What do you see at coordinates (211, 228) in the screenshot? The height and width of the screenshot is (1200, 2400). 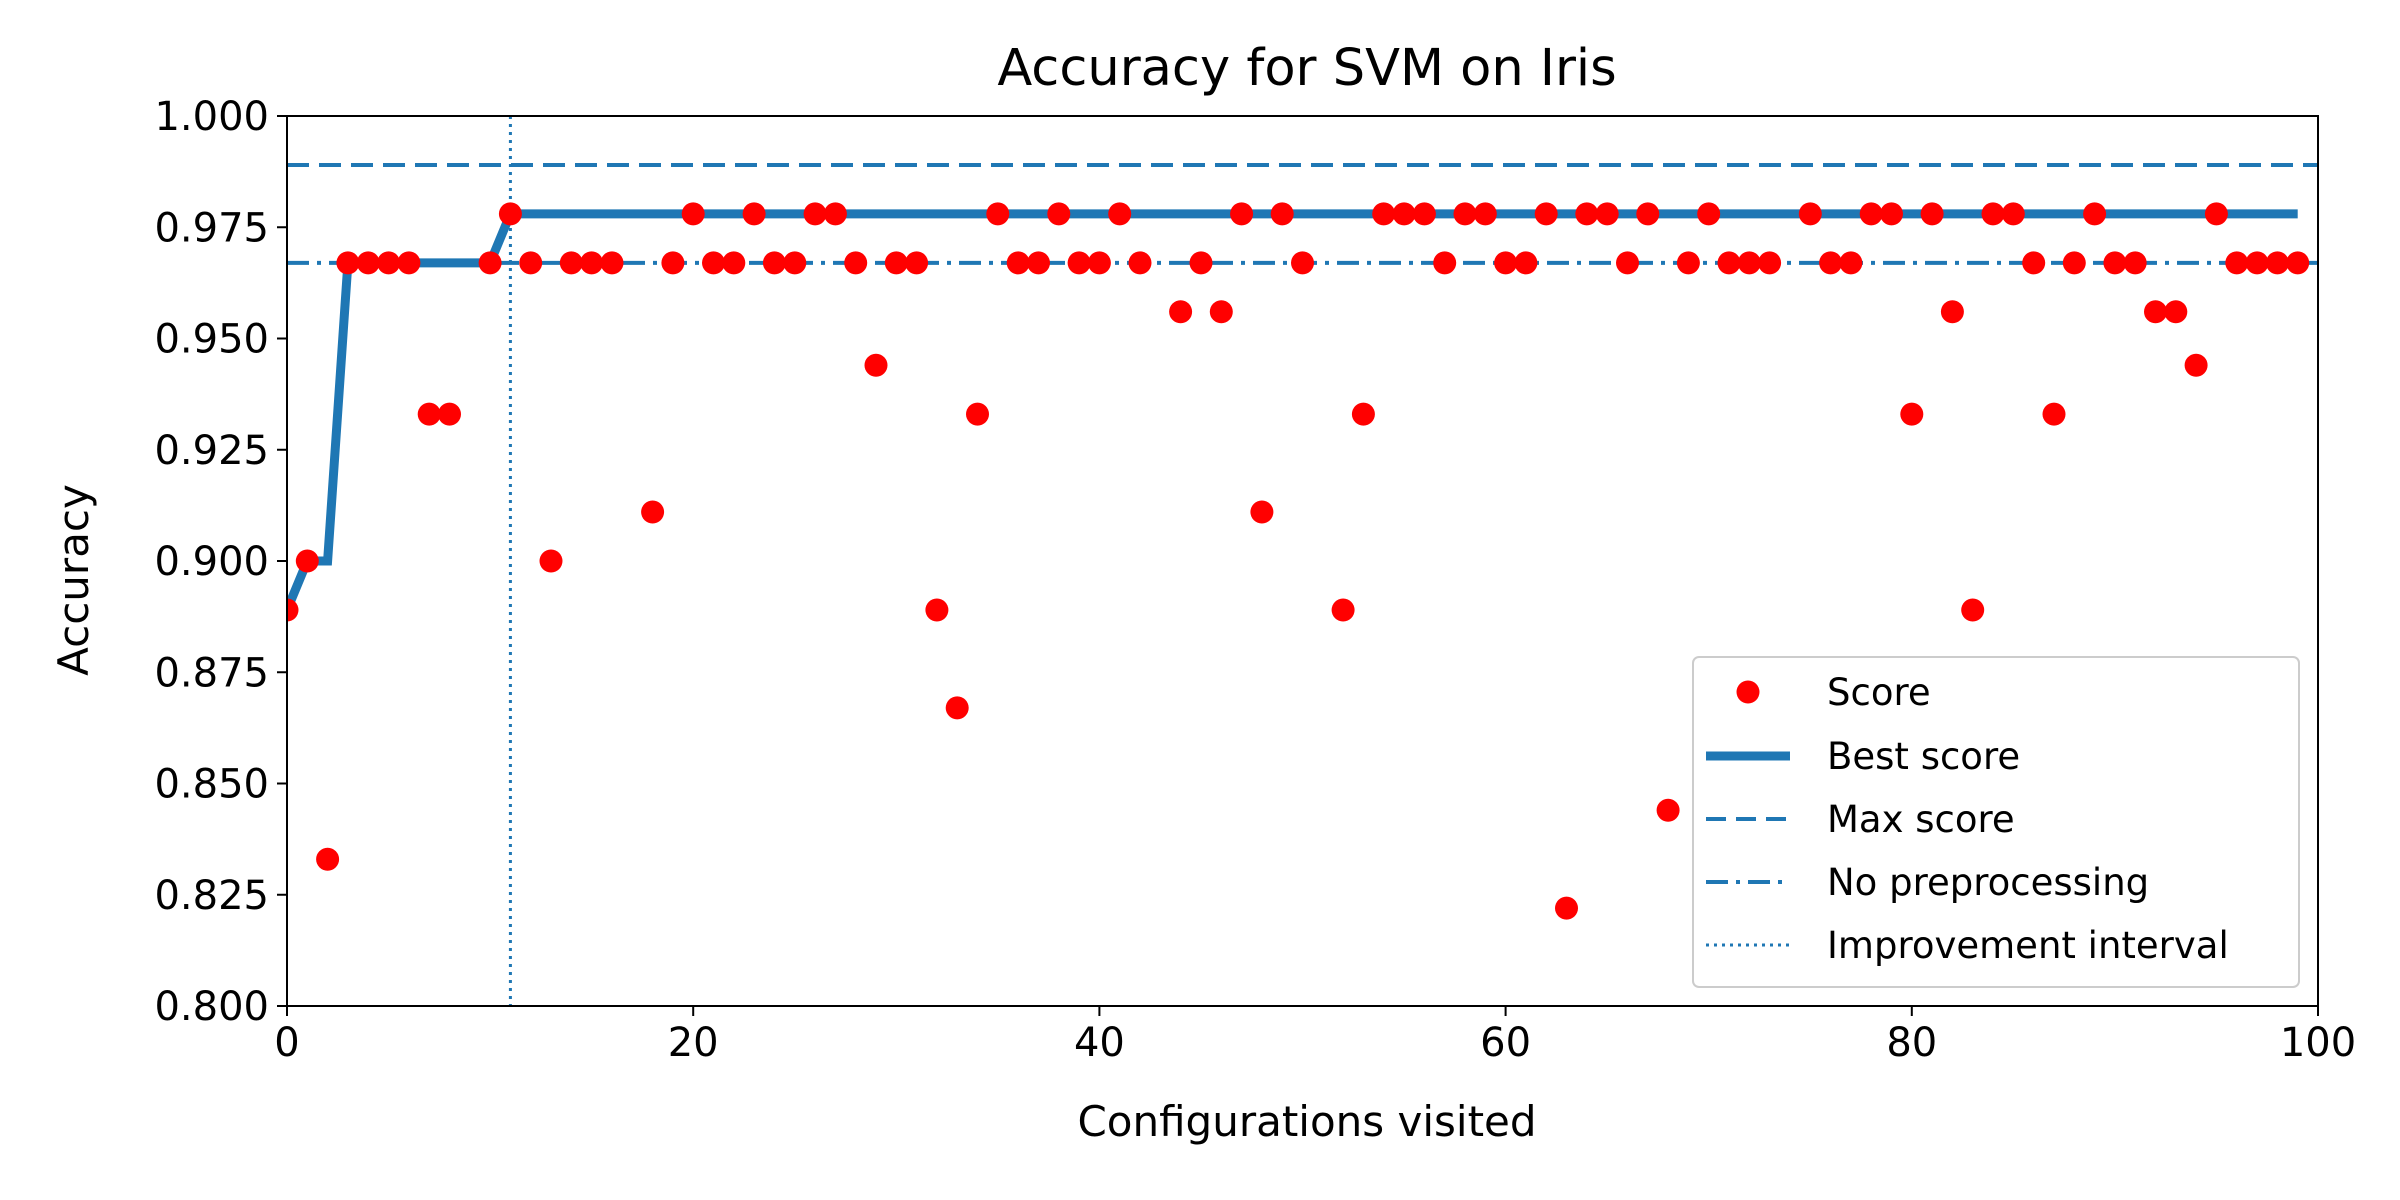 I see `y-tick-label: 0.975` at bounding box center [211, 228].